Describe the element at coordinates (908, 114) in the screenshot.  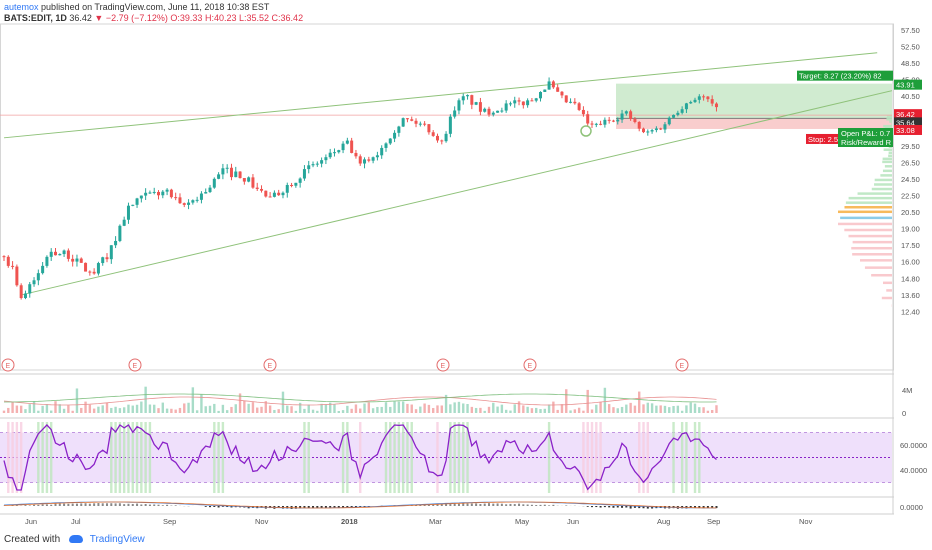
I see `last-price-badge-bg` at that location.